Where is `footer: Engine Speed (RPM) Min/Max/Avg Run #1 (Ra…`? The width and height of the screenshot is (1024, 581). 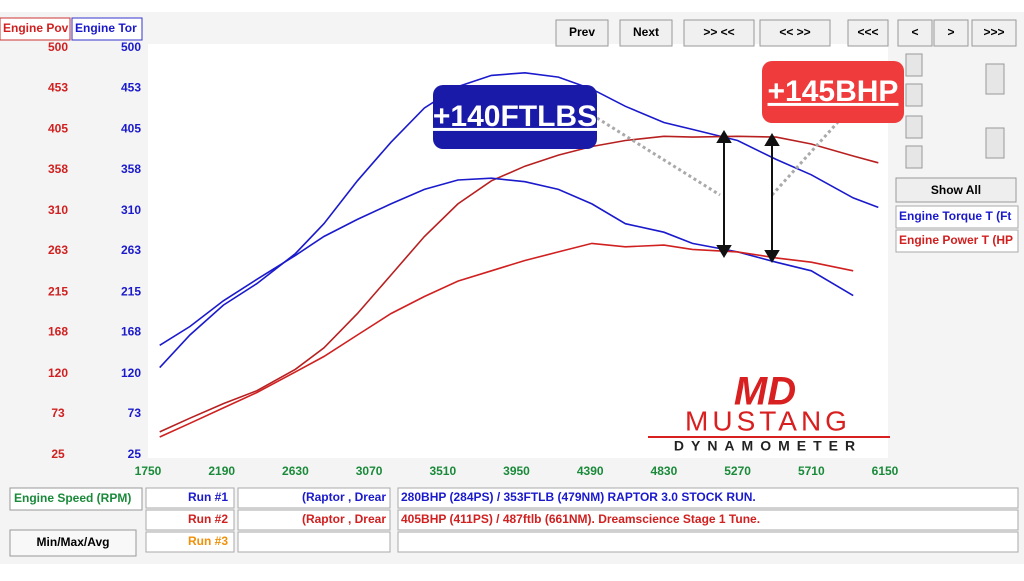
footer: Engine Speed (RPM) Min/Max/Avg Run #1 (Ra… is located at coordinates (514, 522).